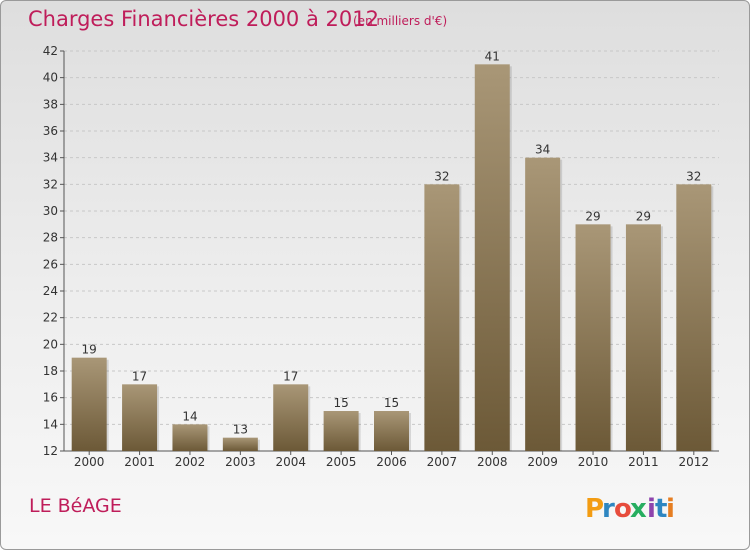 The height and width of the screenshot is (550, 750). What do you see at coordinates (139, 462) in the screenshot?
I see `x-tick-label: 2001` at bounding box center [139, 462].